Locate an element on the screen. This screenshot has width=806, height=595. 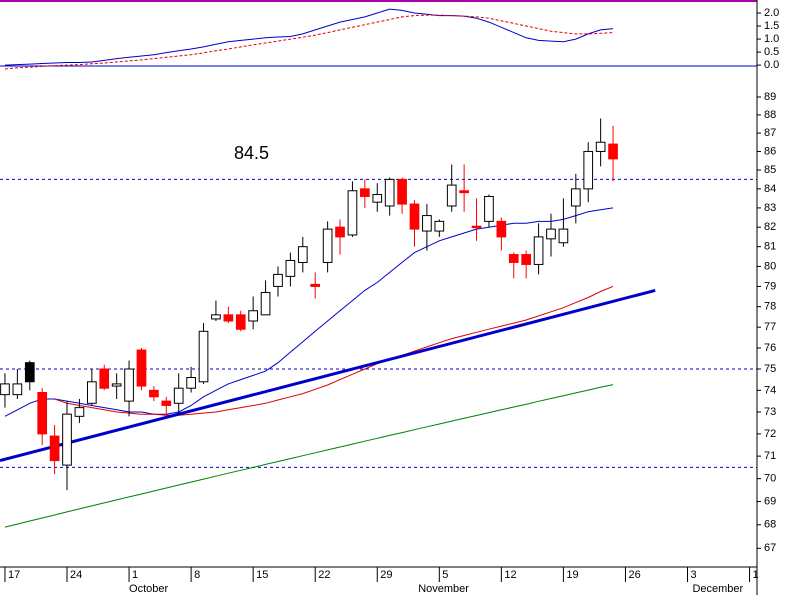
x-tick-label: 5 is located at coordinates (445, 575).